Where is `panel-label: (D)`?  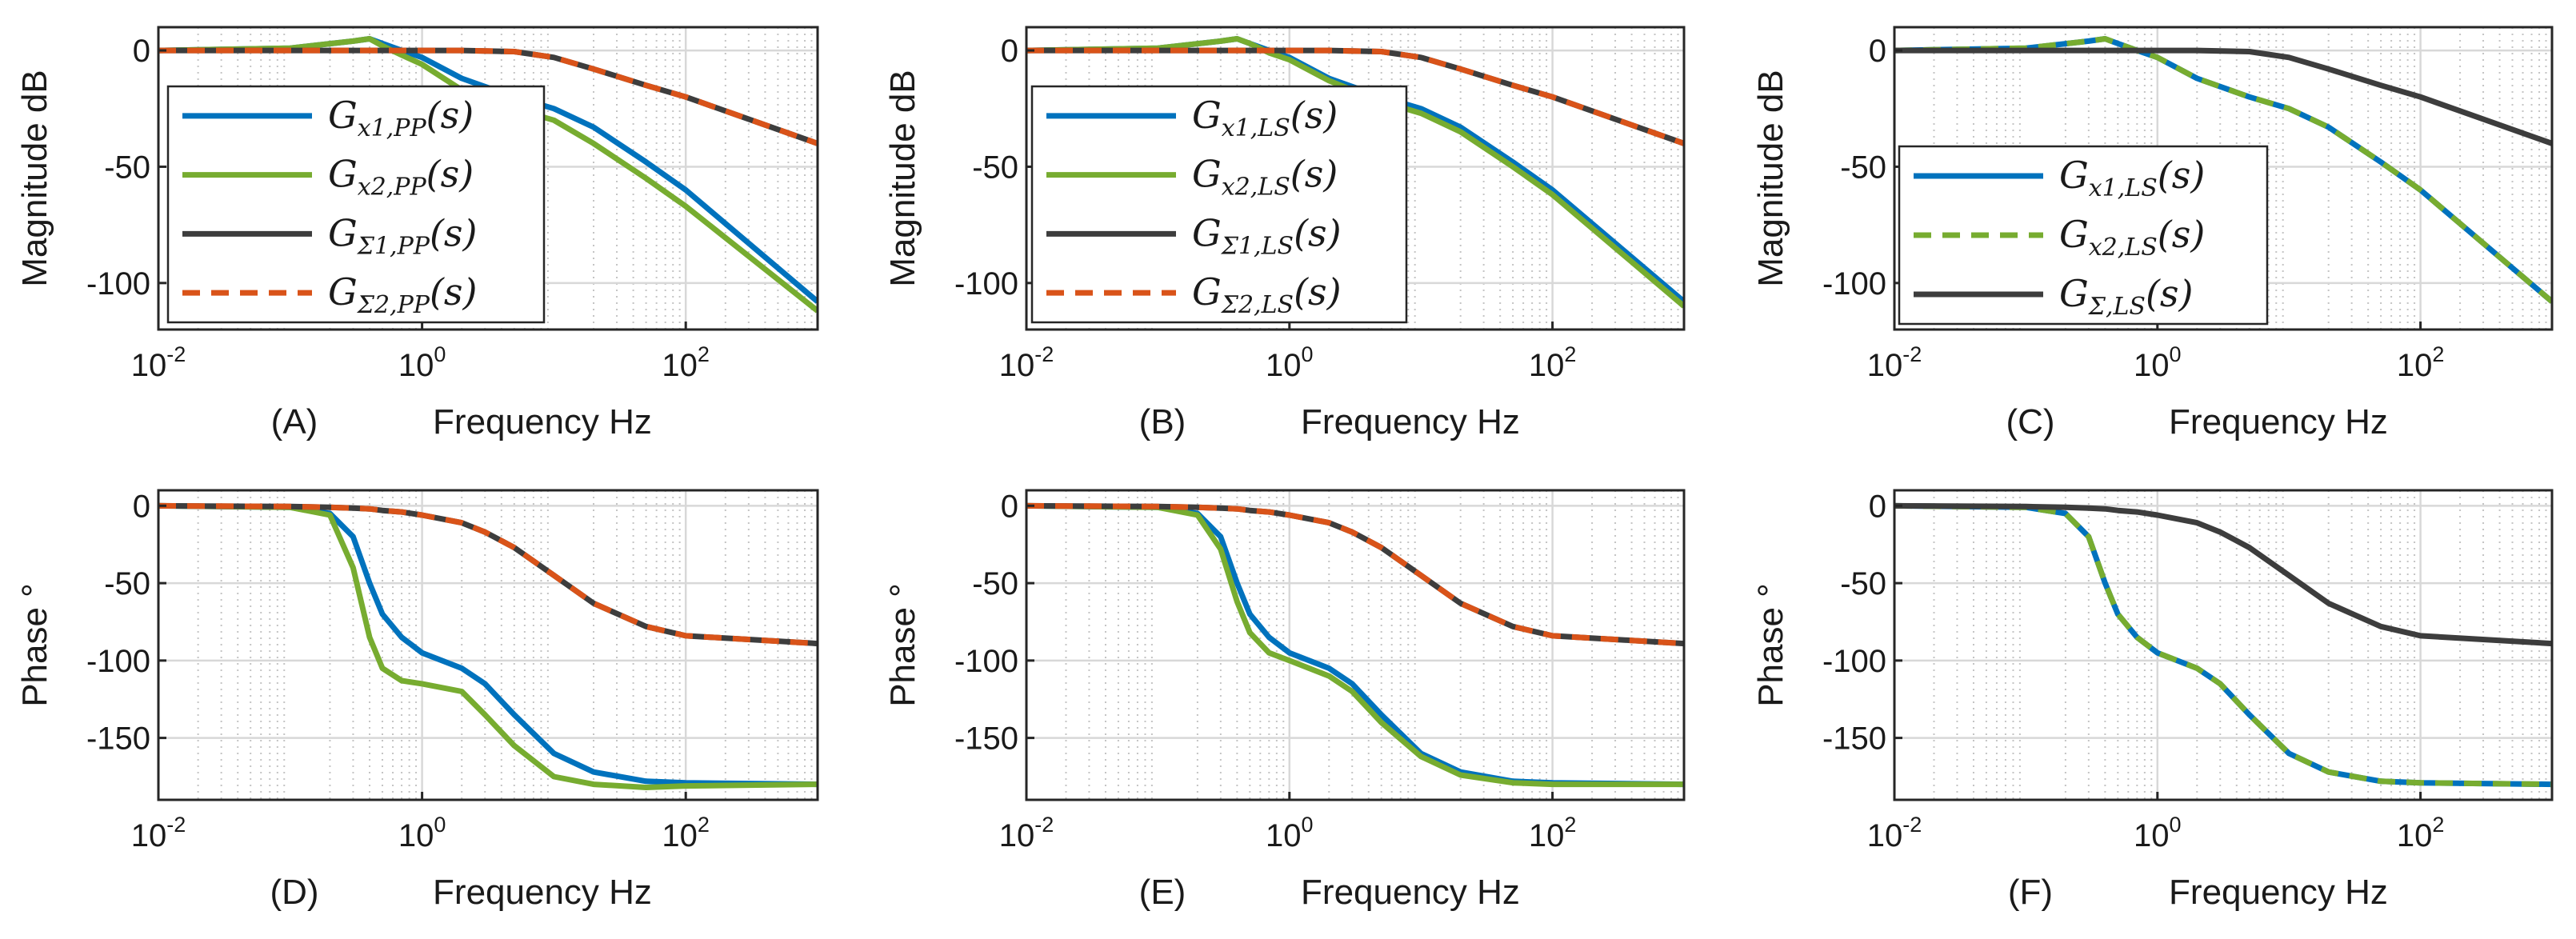 panel-label: (D) is located at coordinates (294, 892).